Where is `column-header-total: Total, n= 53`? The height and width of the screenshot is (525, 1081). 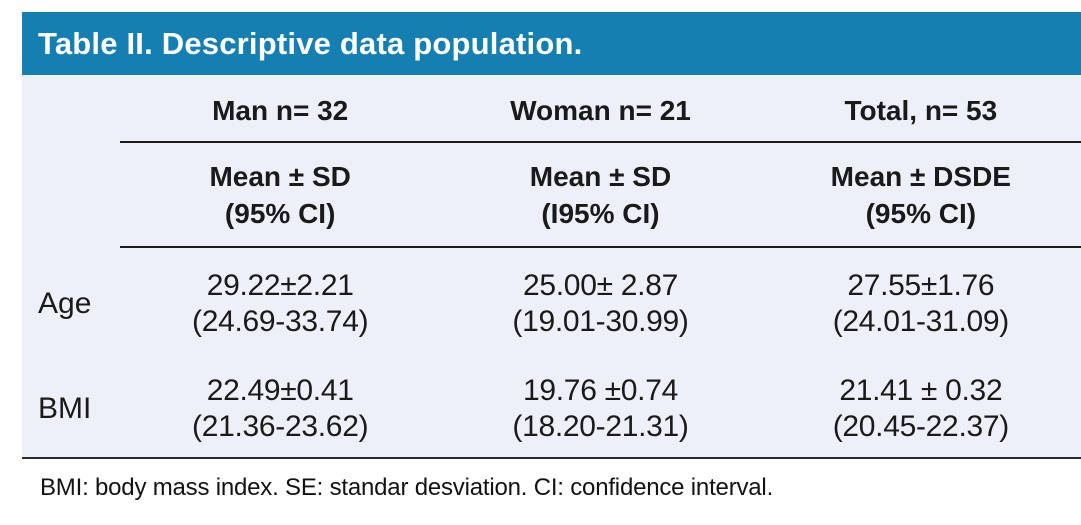 column-header-total: Total, n= 53 is located at coordinates (920, 109).